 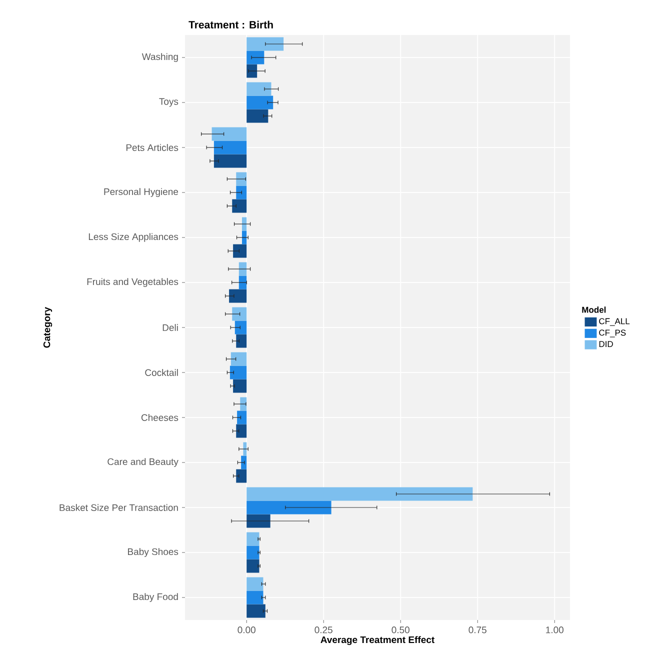 I want to click on y-tick-label: Toys, so click(x=168, y=102).